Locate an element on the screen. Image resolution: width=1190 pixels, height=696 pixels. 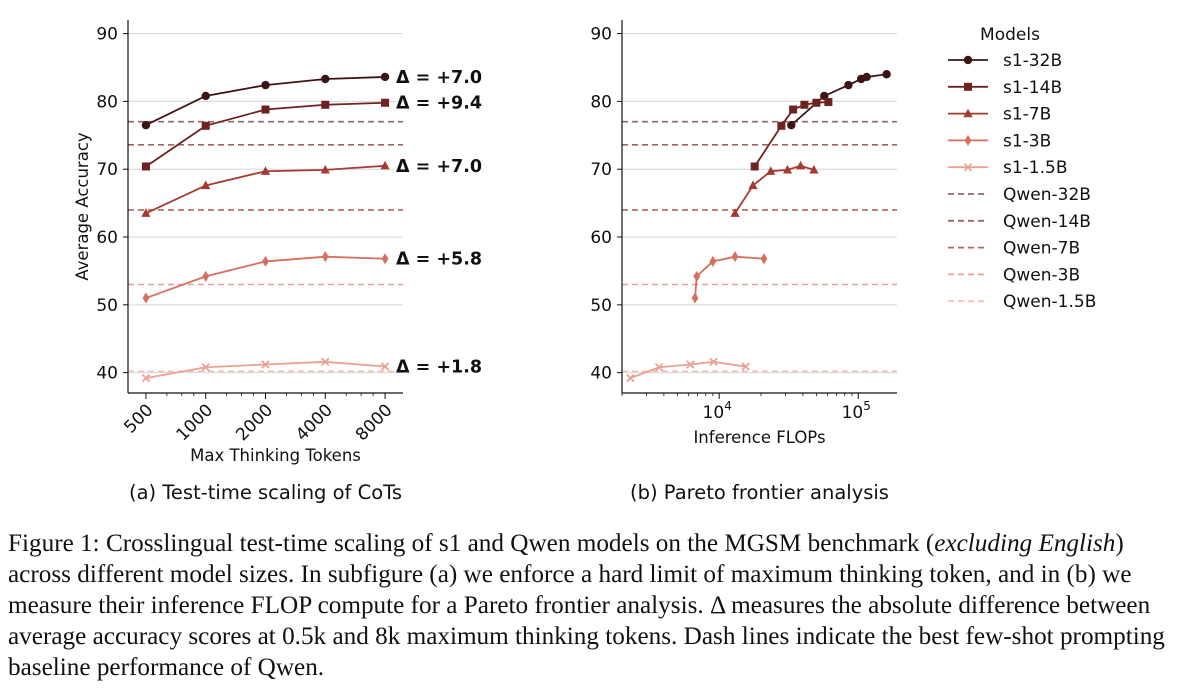
x-tick-label: 2000 is located at coordinates (254, 422).